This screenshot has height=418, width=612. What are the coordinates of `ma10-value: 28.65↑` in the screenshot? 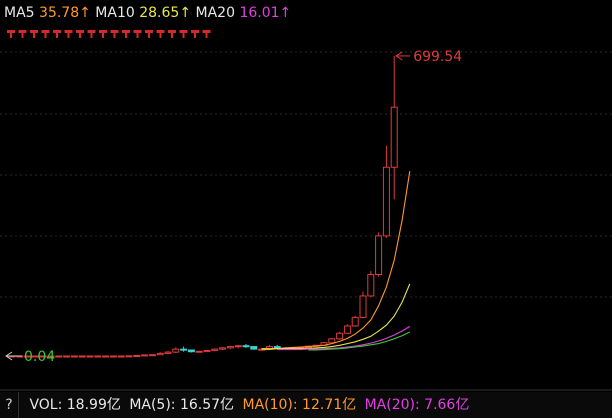 It's located at (165, 13).